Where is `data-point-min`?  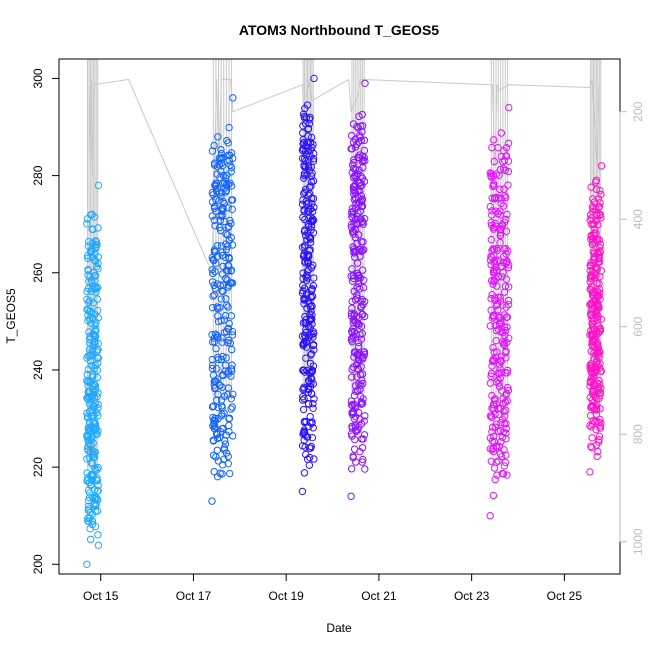
data-point-min is located at coordinates (87, 564).